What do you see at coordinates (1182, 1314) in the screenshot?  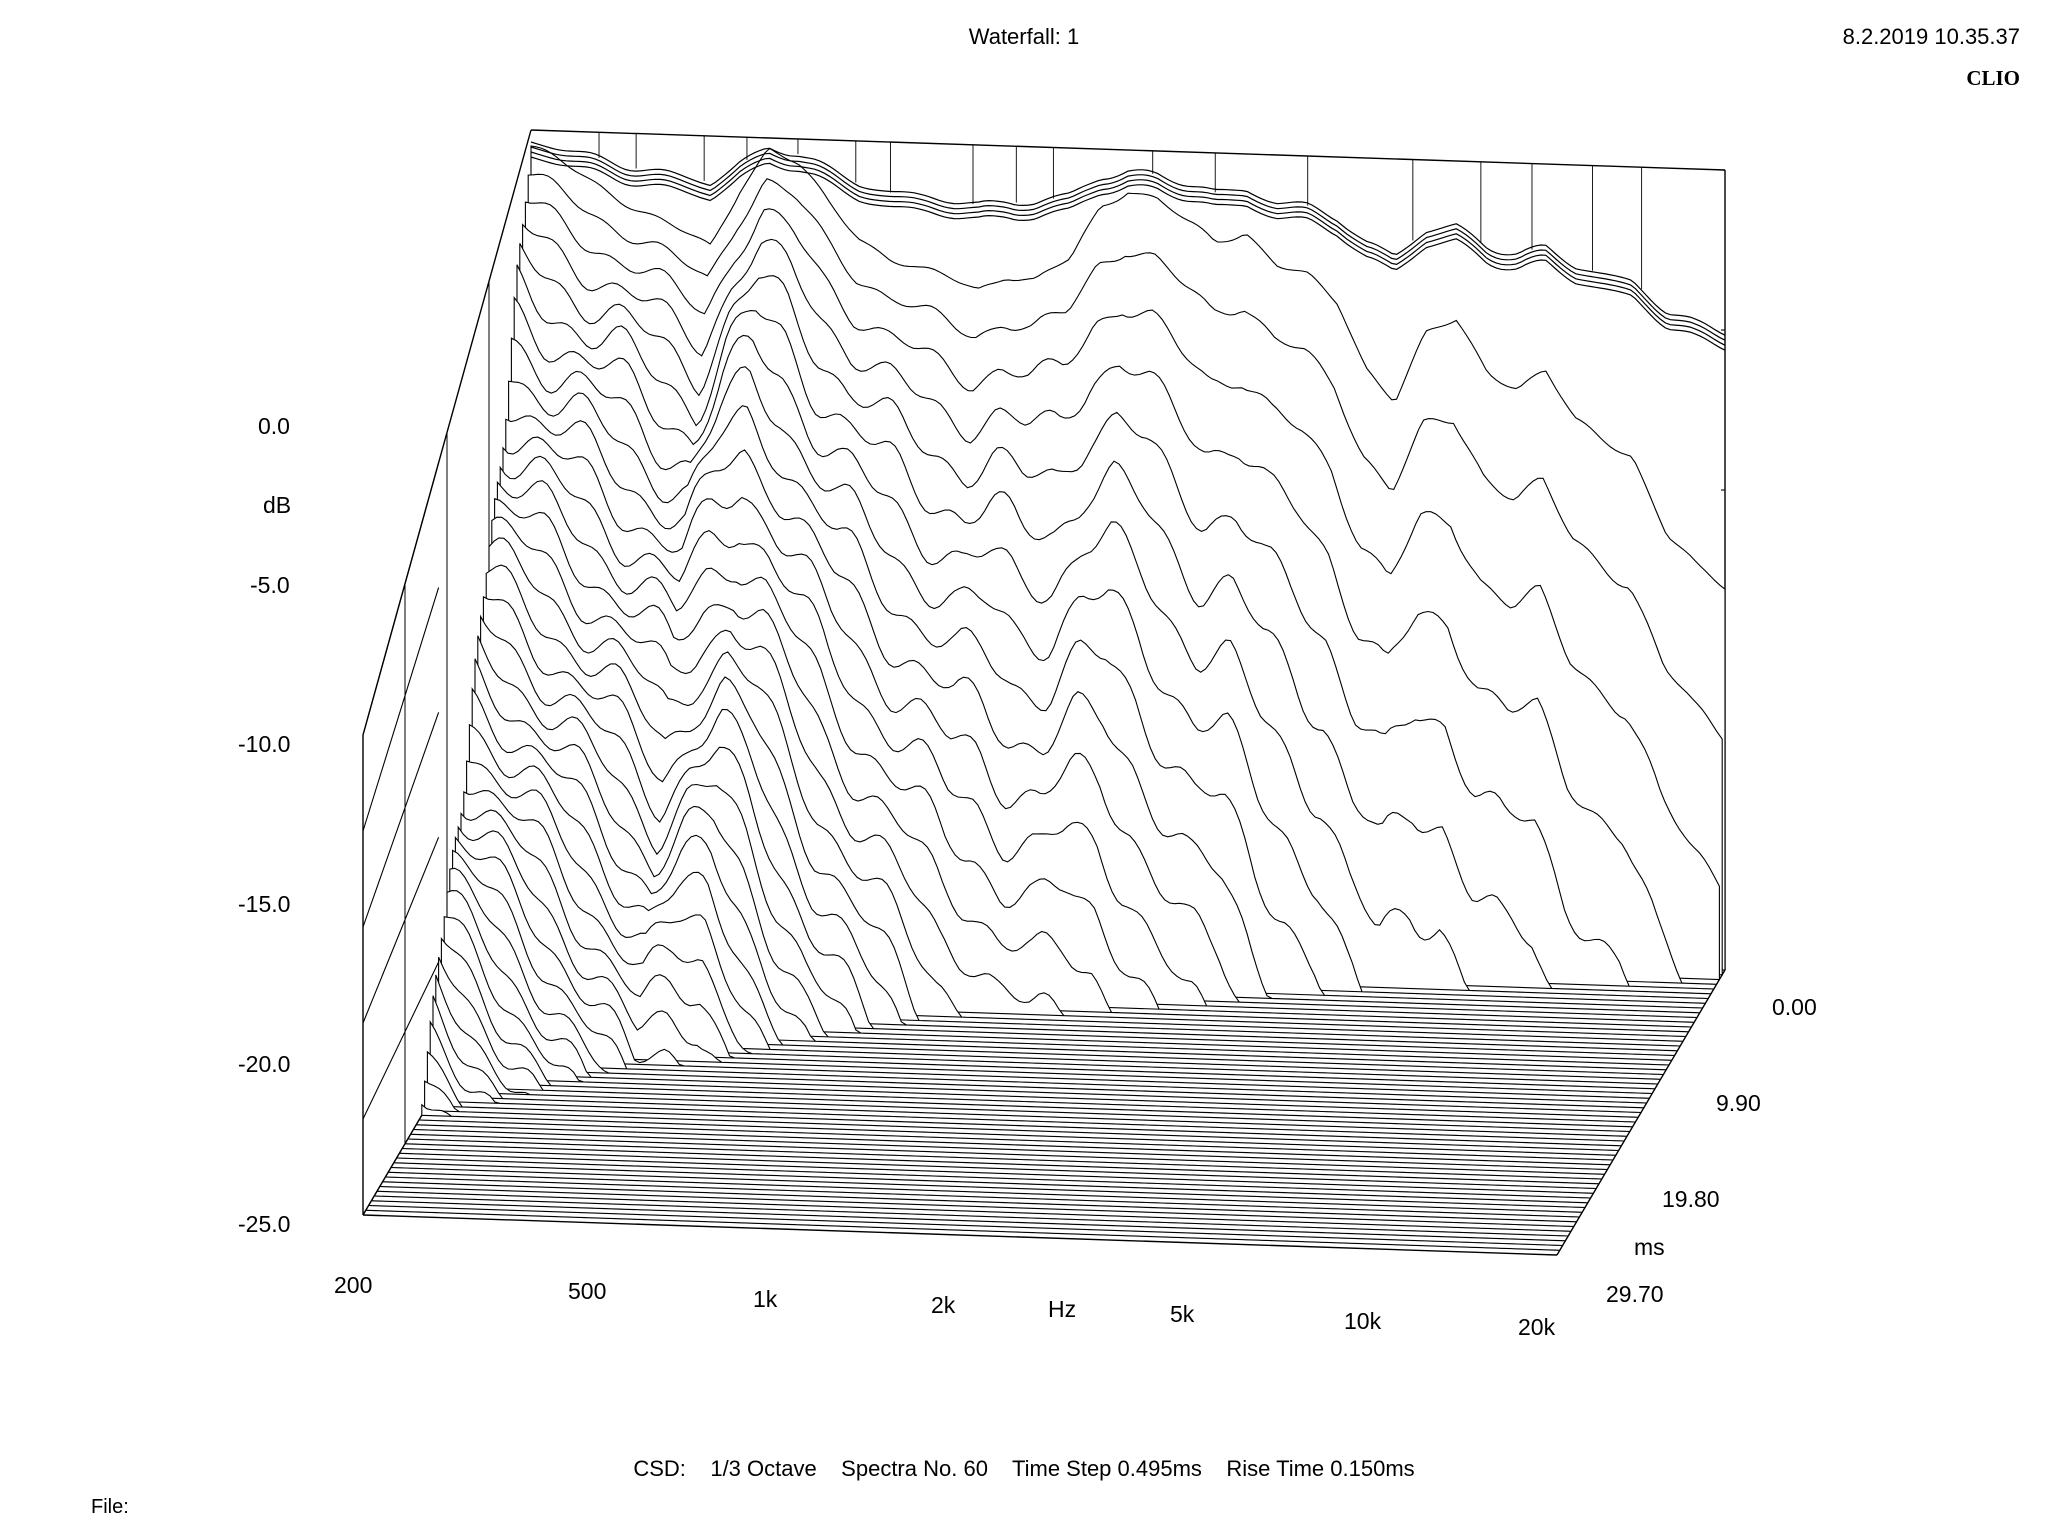 I see `x-tick-label: 5k` at bounding box center [1182, 1314].